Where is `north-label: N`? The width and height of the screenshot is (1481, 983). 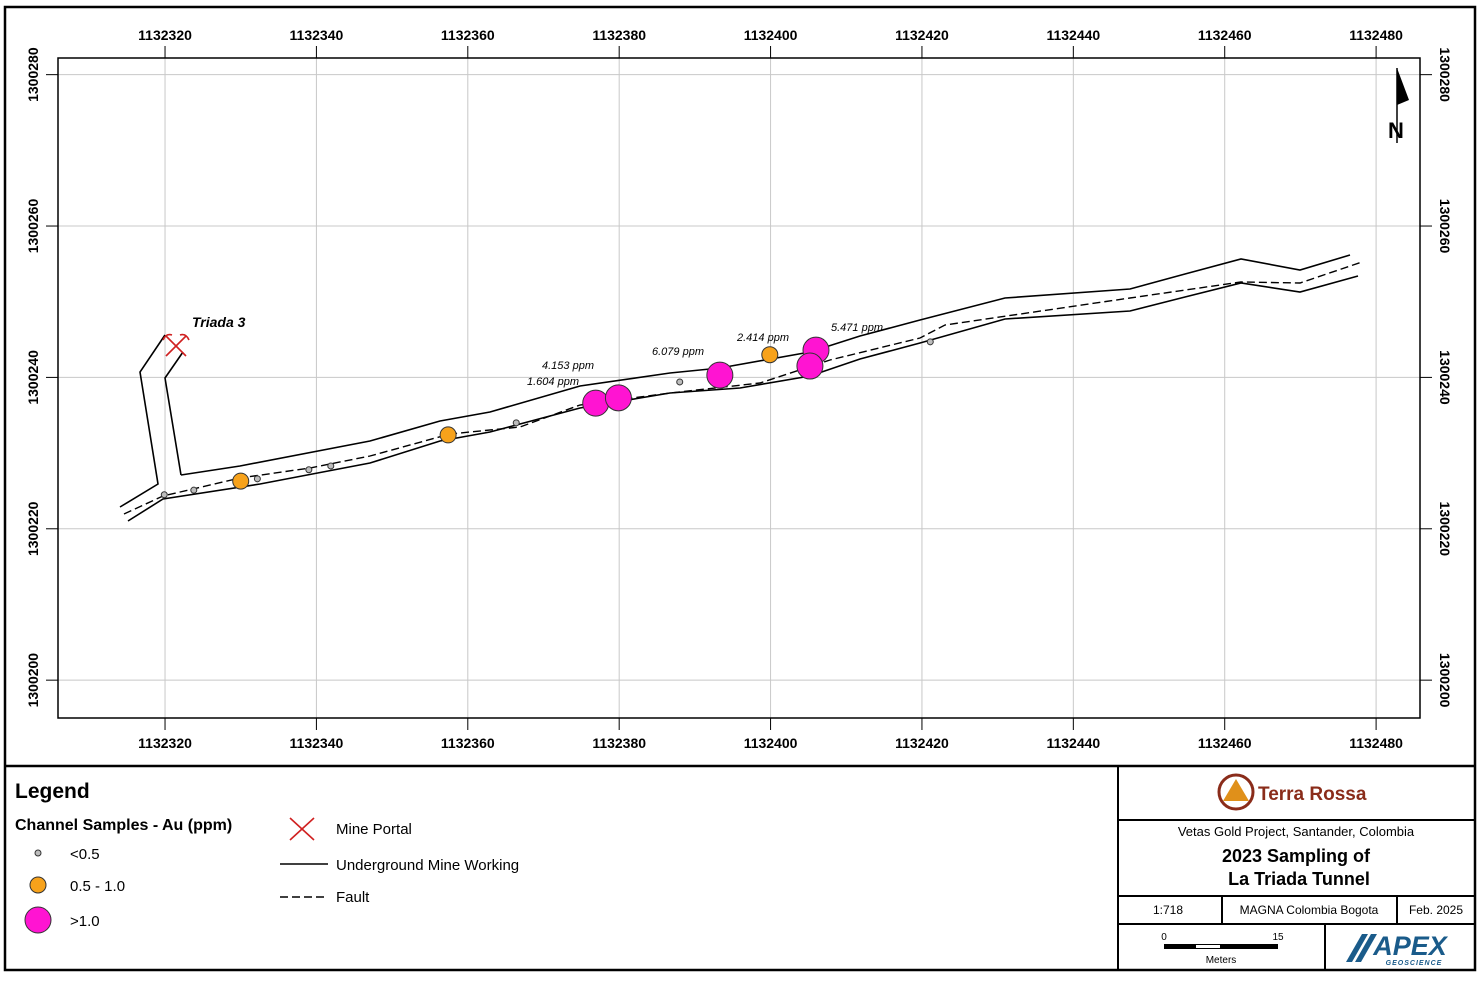
north-label: N is located at coordinates (1396, 130).